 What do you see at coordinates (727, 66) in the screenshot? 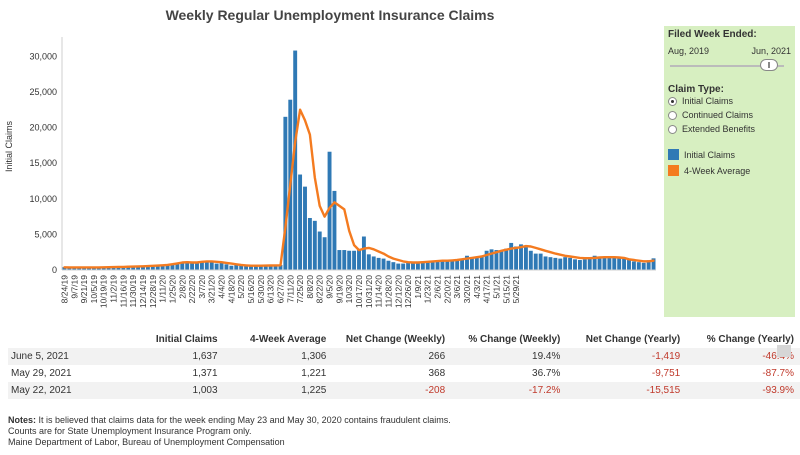
I see `date-range-slider` at bounding box center [727, 66].